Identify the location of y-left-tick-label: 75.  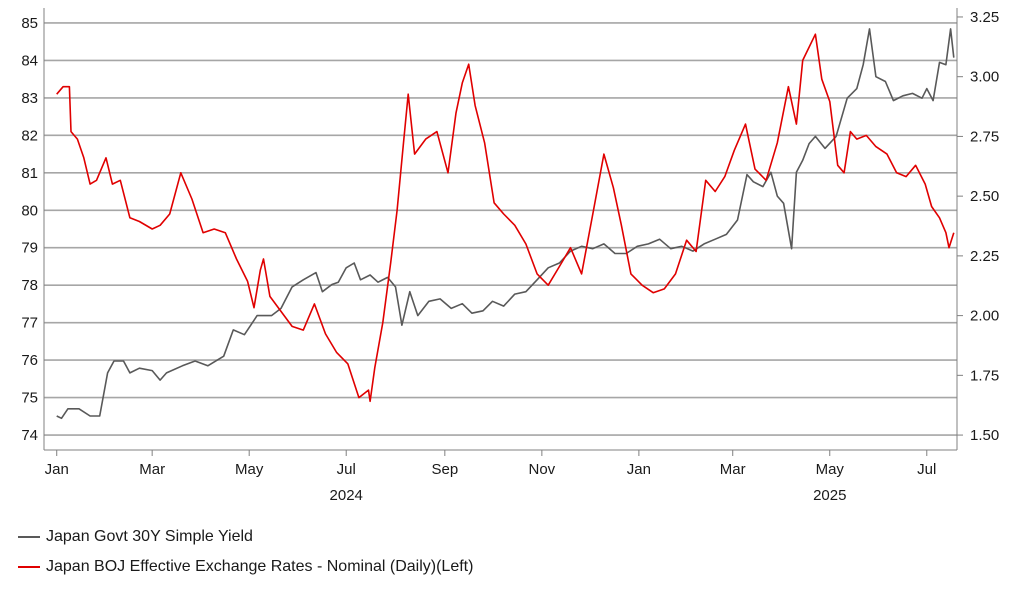
(29, 398).